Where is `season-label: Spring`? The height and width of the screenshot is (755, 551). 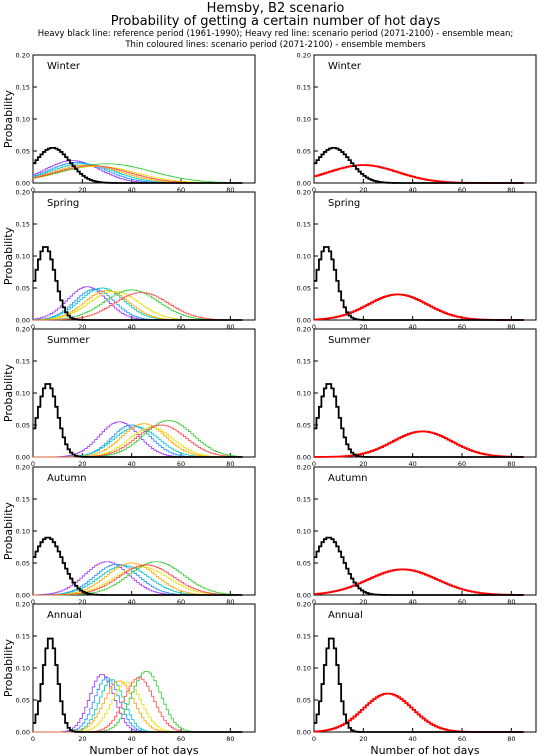 season-label: Spring is located at coordinates (63, 203).